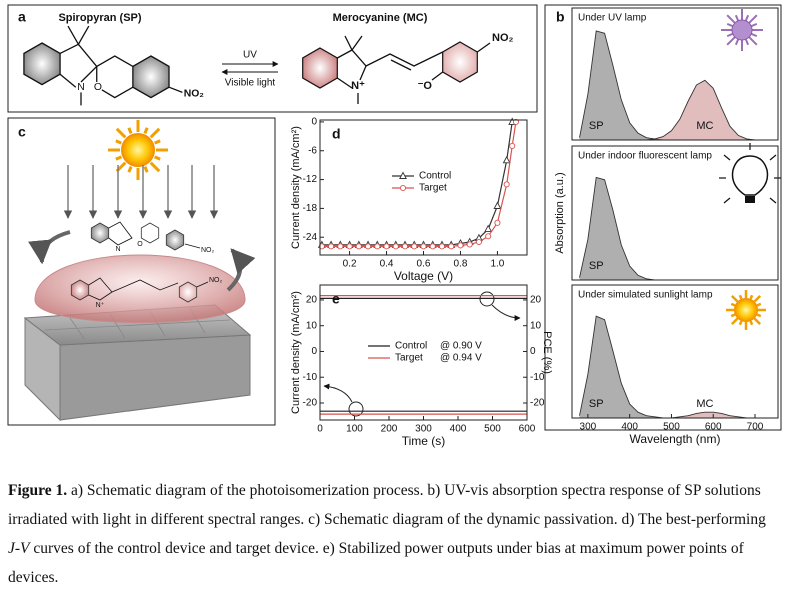 Image resolution: width=787 pixels, height=600 pixels. I want to click on y-tick-label: -12, so click(310, 179).